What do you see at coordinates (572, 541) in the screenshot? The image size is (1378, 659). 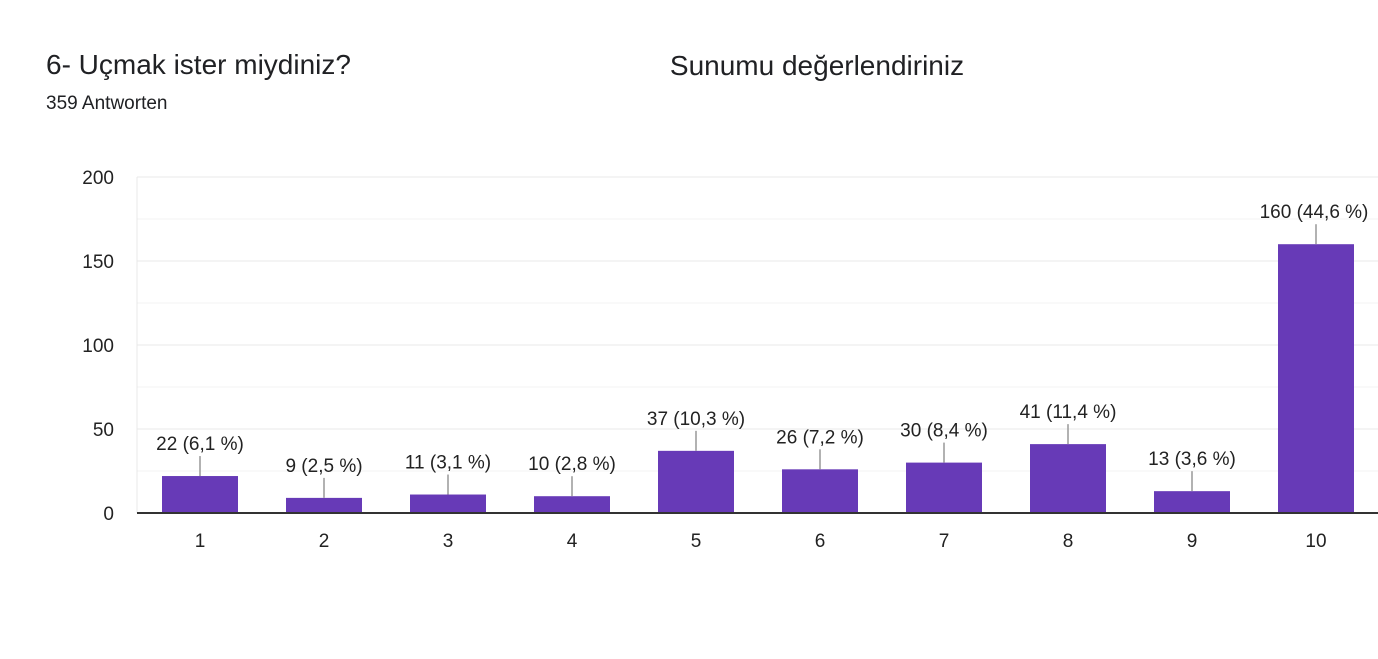 I see `x-tick-label: 4` at bounding box center [572, 541].